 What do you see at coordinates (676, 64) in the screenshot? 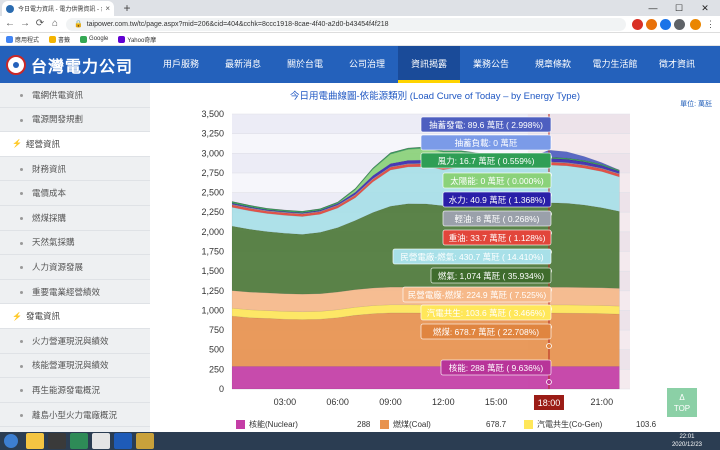
I see `nav-item: 徵才資訊` at bounding box center [676, 64].